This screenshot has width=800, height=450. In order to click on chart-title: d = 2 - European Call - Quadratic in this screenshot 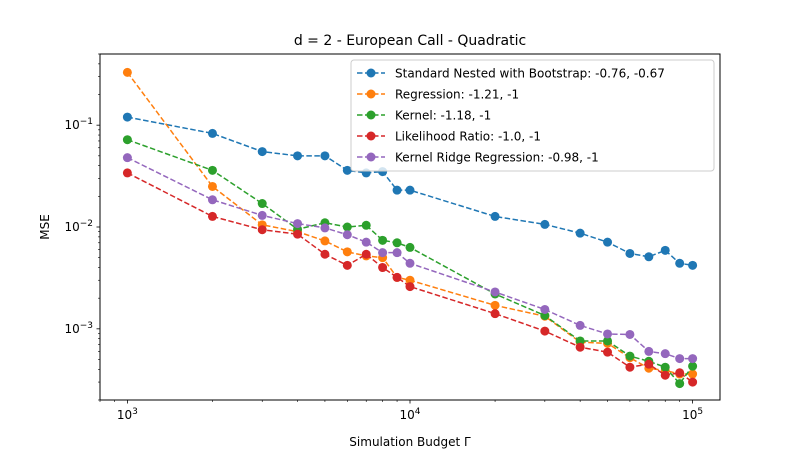, I will do `click(410, 41)`.